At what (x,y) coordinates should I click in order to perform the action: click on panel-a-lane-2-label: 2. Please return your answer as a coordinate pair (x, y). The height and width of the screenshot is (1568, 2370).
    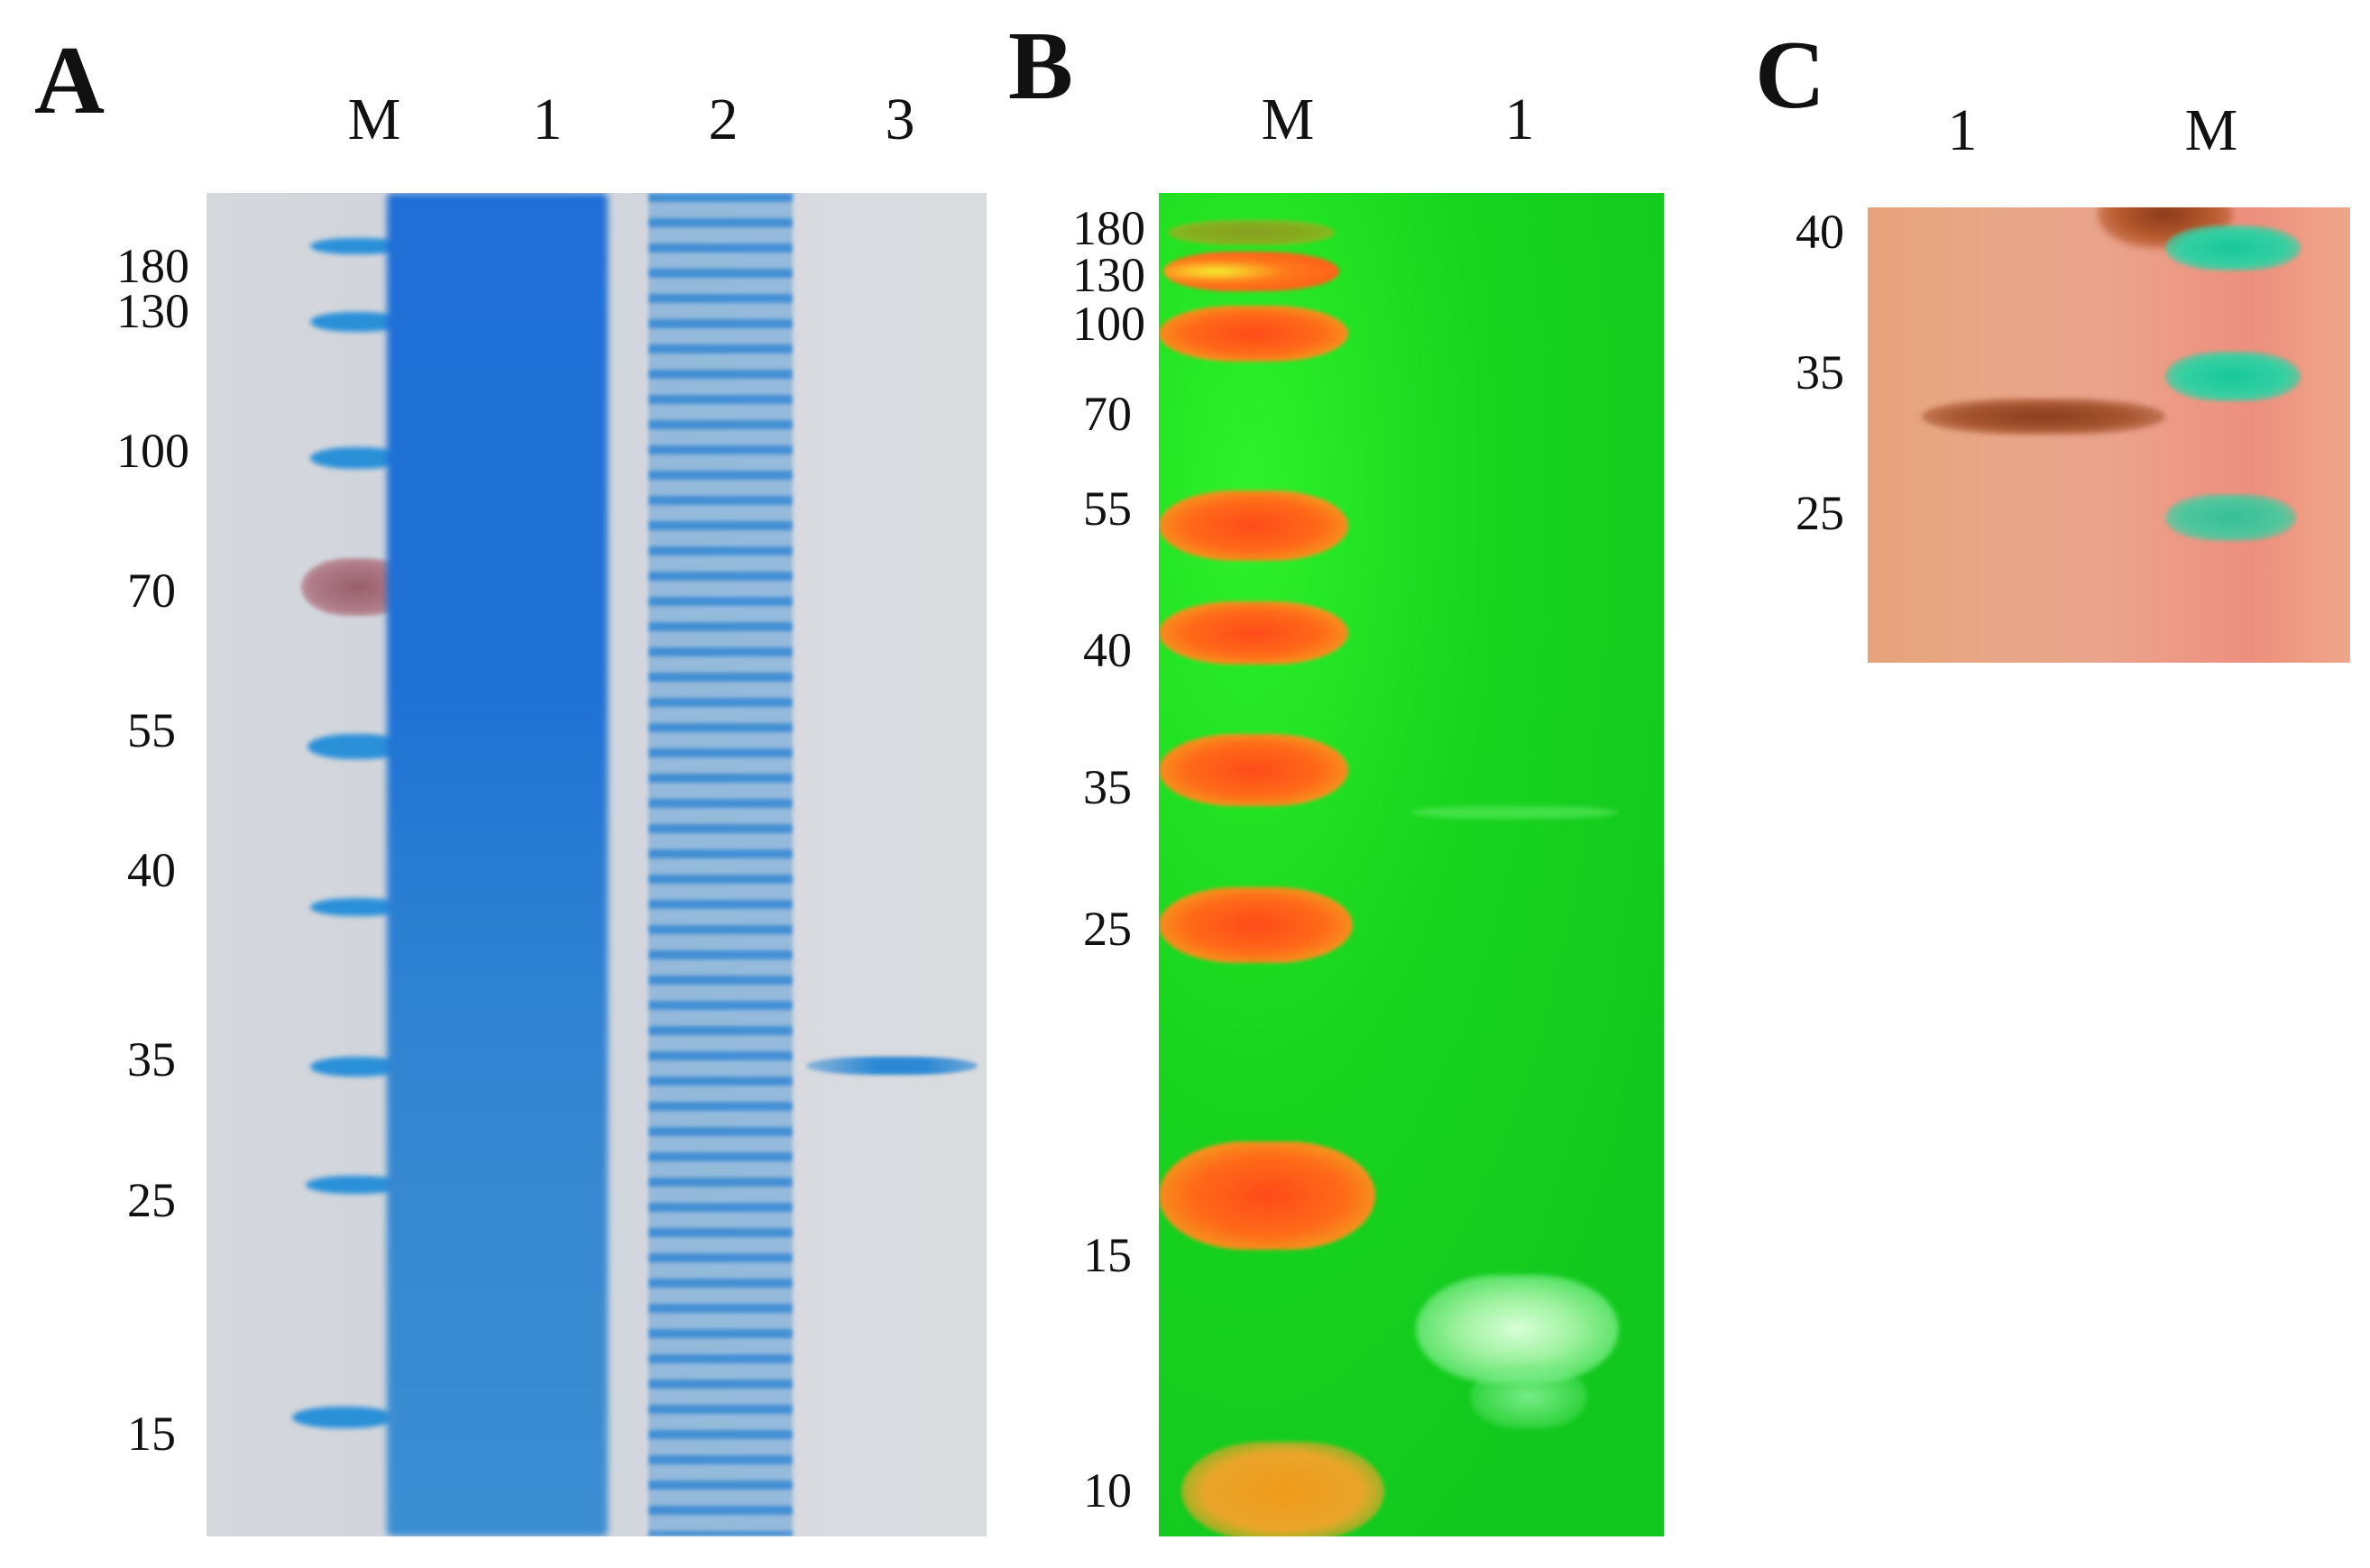
    Looking at the image, I should click on (723, 119).